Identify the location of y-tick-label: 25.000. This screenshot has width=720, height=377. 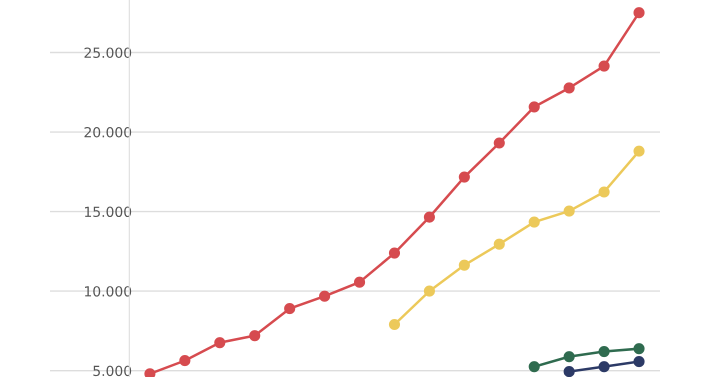
(108, 52).